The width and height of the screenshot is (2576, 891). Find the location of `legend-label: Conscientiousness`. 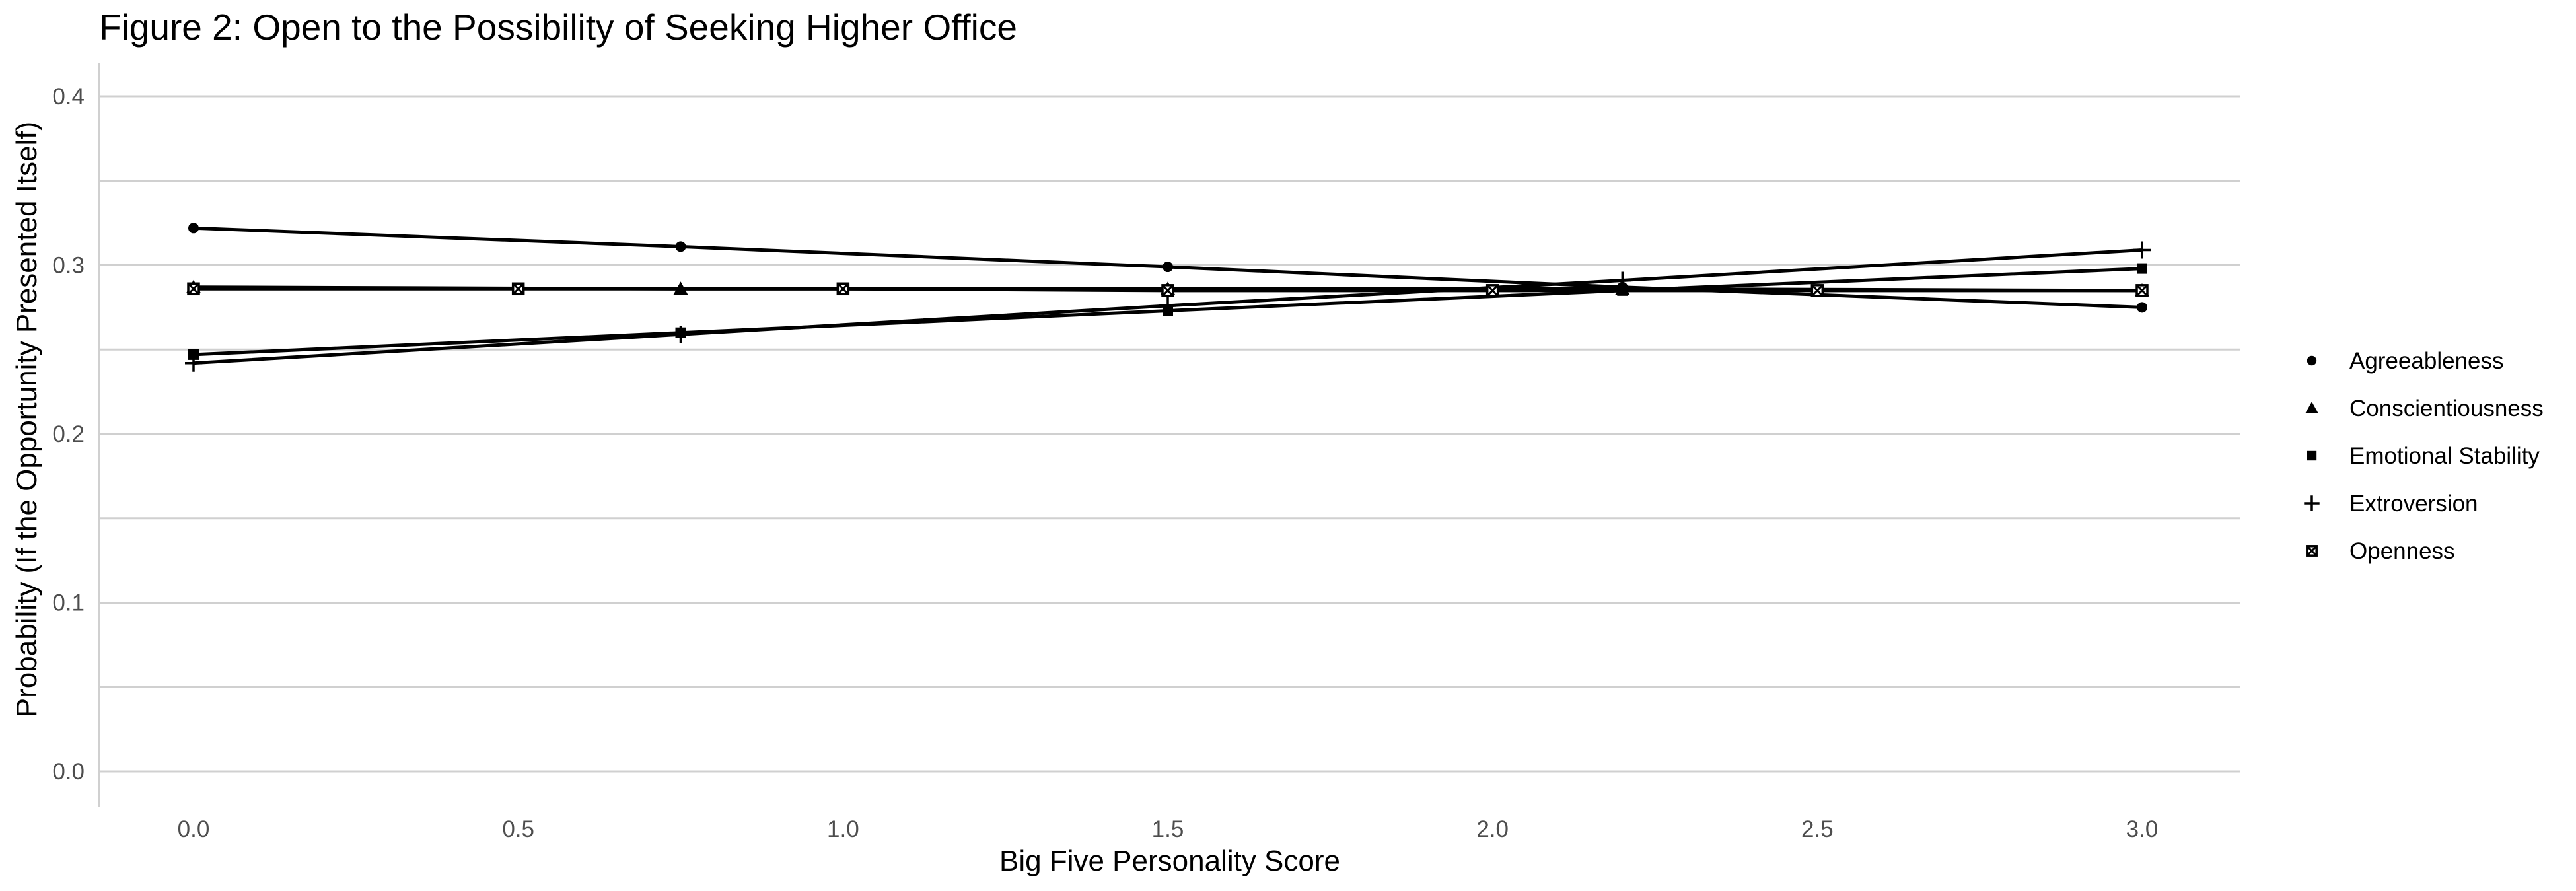

legend-label: Conscientiousness is located at coordinates (2447, 408).